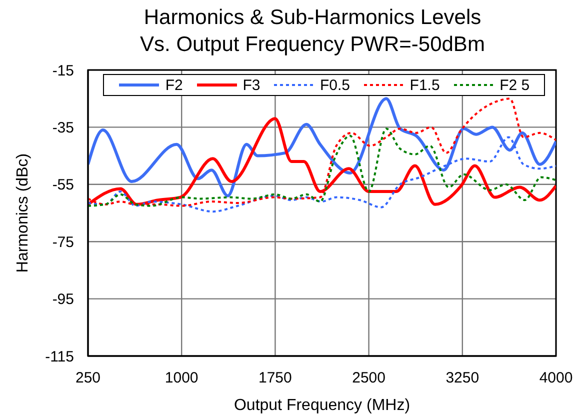  Describe the element at coordinates (369, 378) in the screenshot. I see `x-tick-label: 2500` at that location.